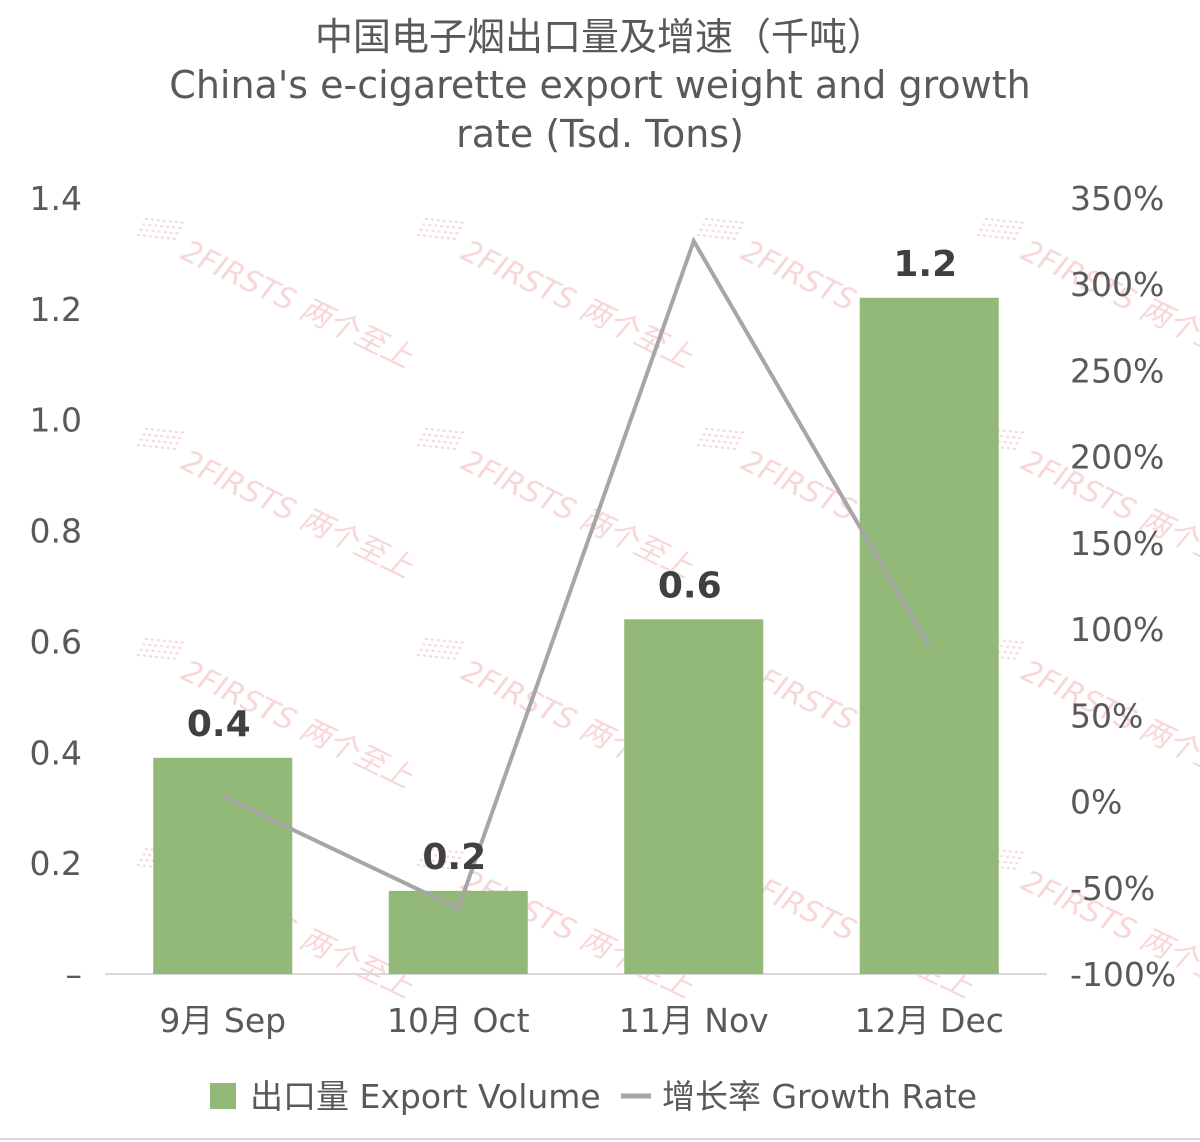 This screenshot has height=1142, width=1200. I want to click on y-right-tick-label: 350%, so click(1117, 198).